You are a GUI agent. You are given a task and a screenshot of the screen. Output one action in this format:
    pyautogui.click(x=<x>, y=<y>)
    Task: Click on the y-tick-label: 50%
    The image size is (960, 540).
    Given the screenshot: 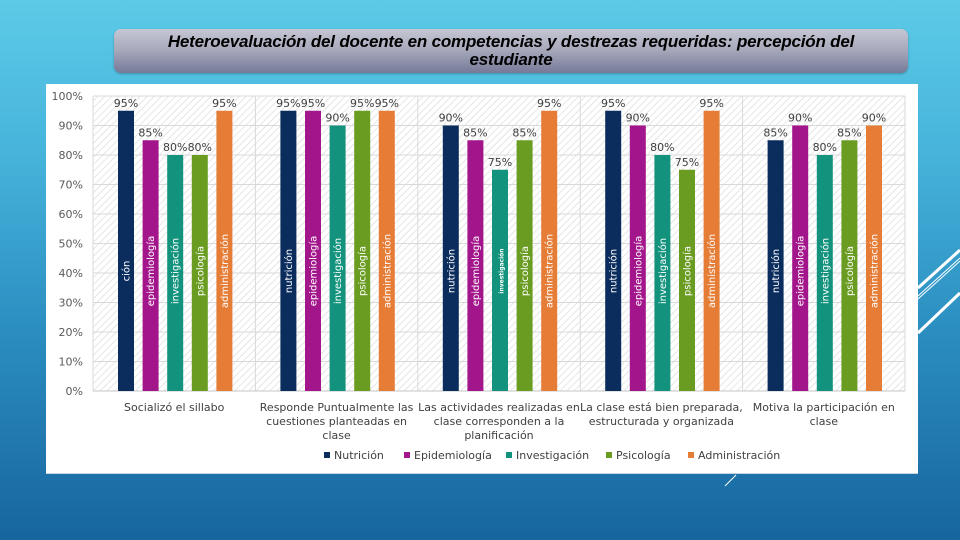 What is the action you would take?
    pyautogui.click(x=71, y=244)
    